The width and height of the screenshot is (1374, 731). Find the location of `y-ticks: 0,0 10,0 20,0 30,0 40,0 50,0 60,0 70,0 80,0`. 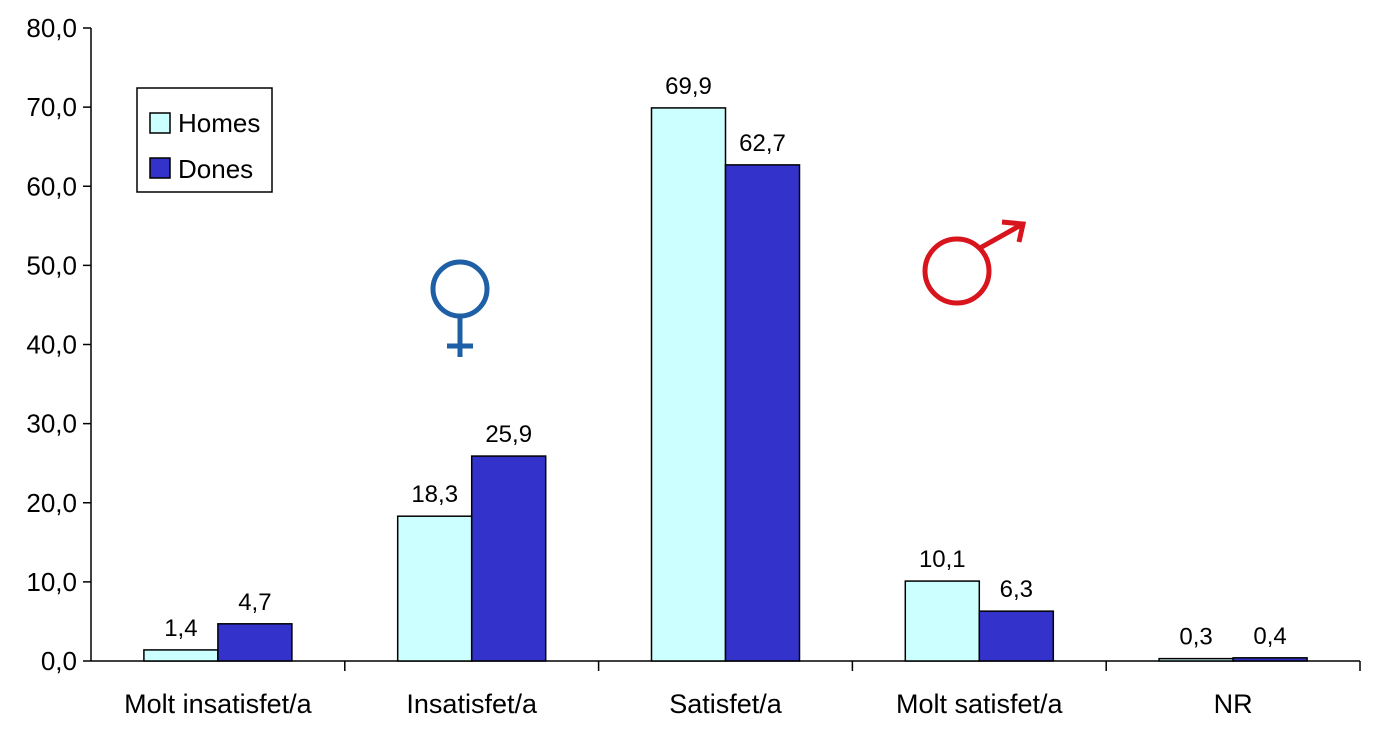

y-ticks: 0,0 10,0 20,0 30,0 40,0 50,0 60,0 70,0 80,0 is located at coordinates (58, 344).